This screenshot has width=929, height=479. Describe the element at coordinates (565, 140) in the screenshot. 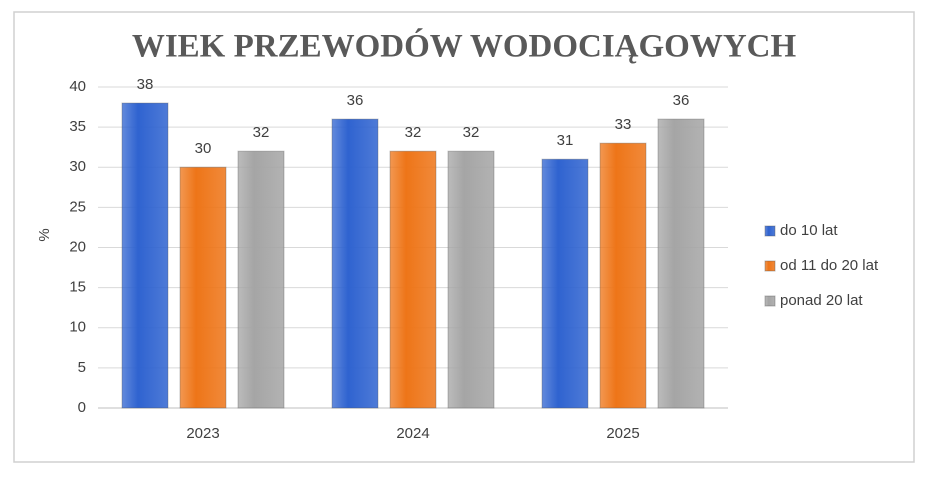

I see `data-label: 31` at that location.